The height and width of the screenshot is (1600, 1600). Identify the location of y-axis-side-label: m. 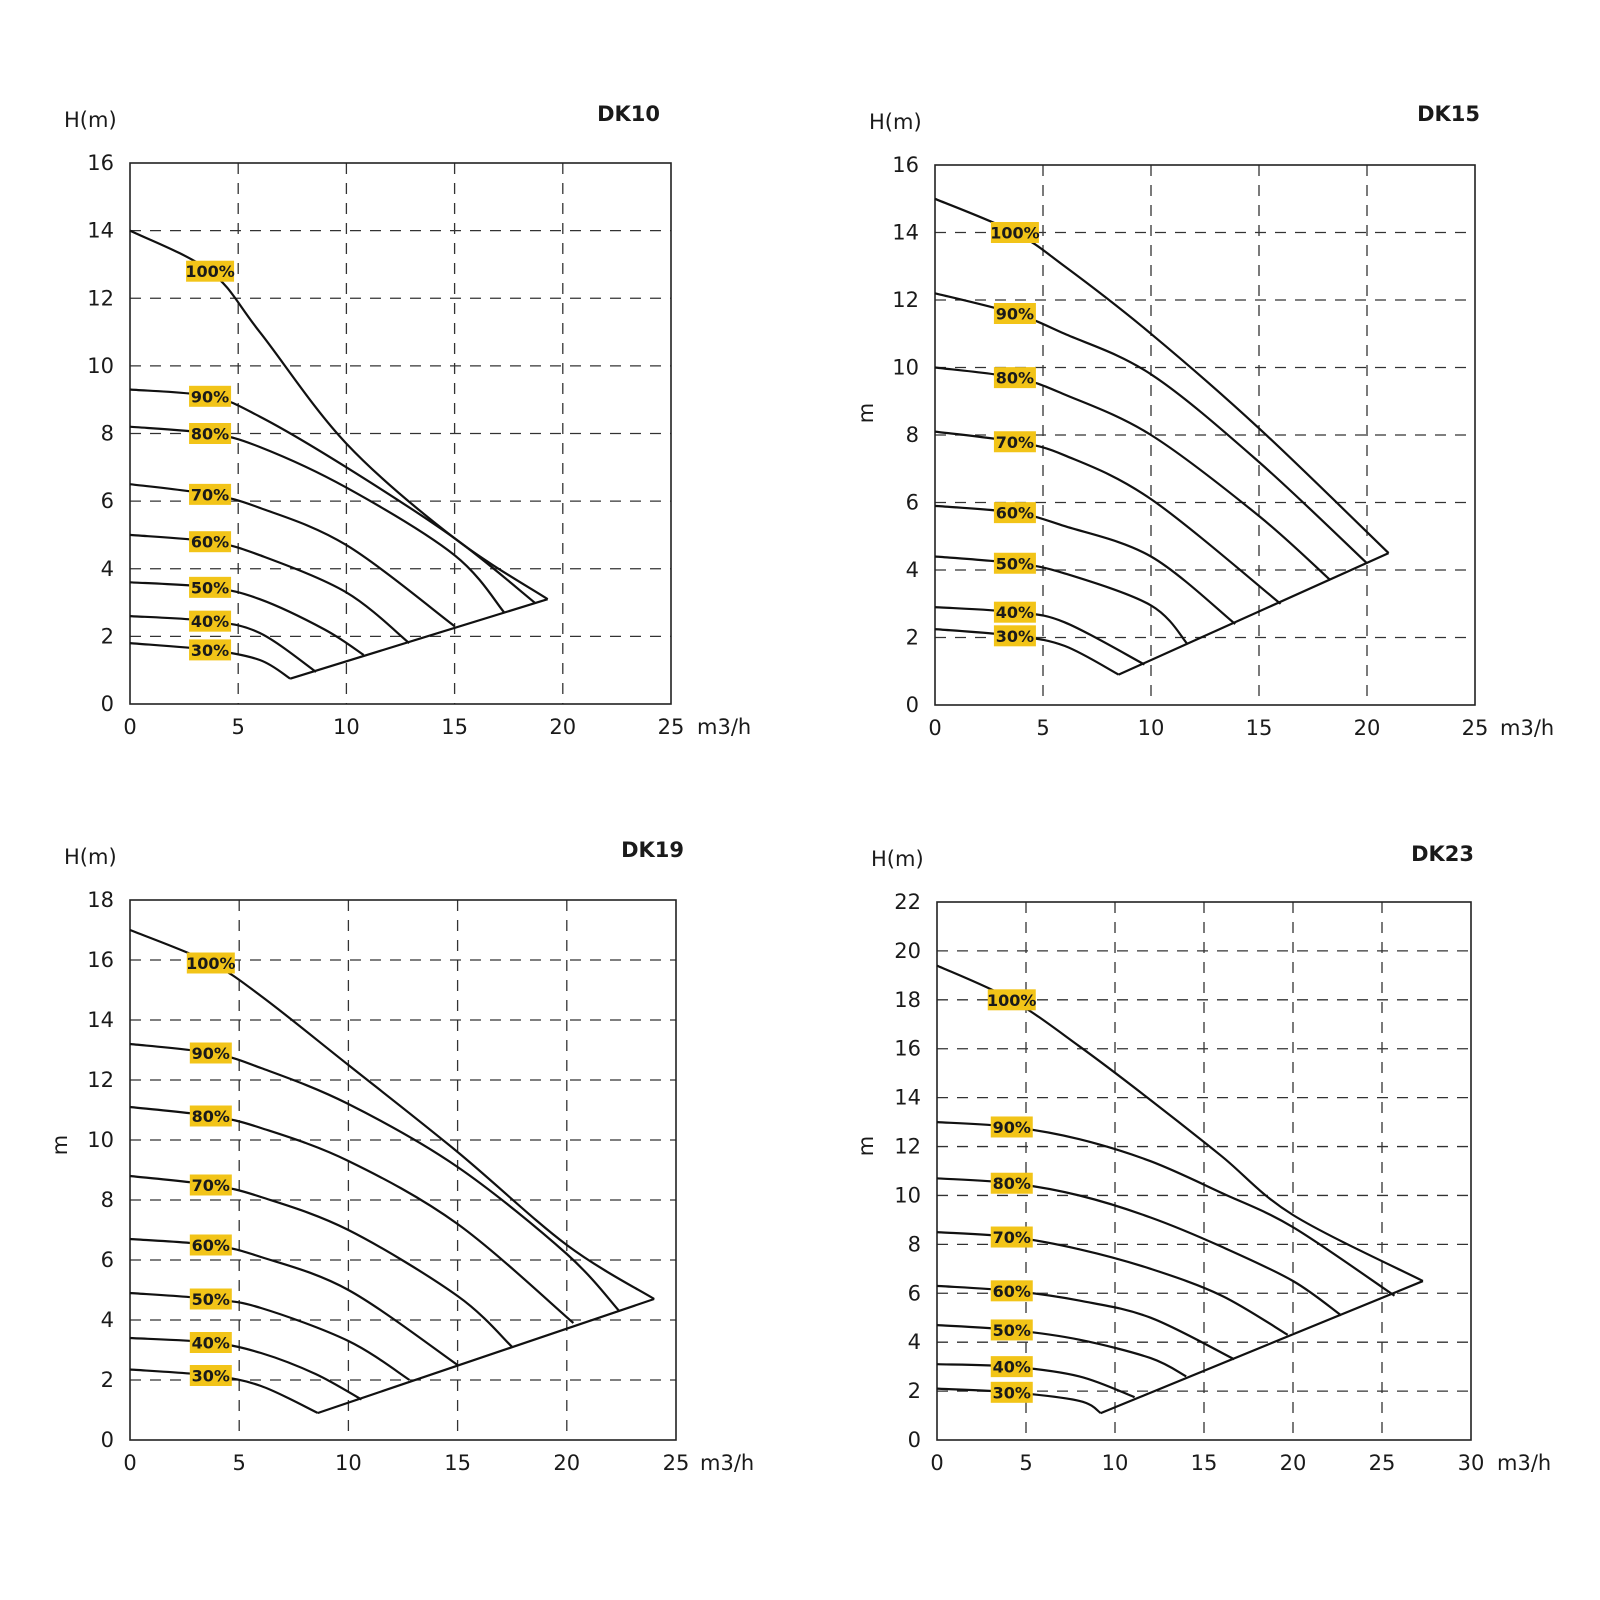
(60, 1145).